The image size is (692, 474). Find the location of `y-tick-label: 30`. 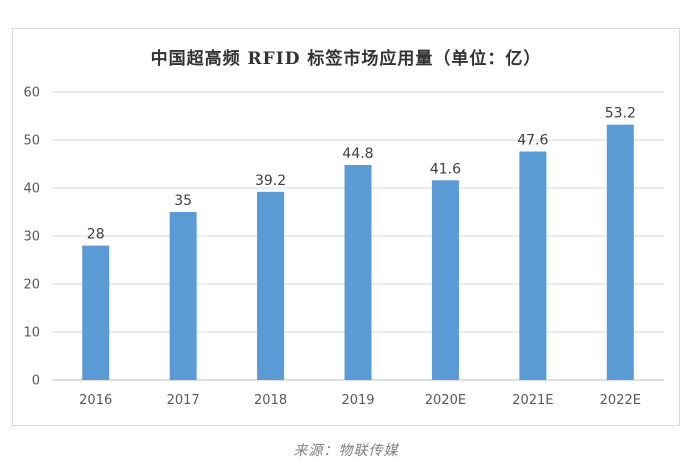

y-tick-label: 30 is located at coordinates (31, 237).